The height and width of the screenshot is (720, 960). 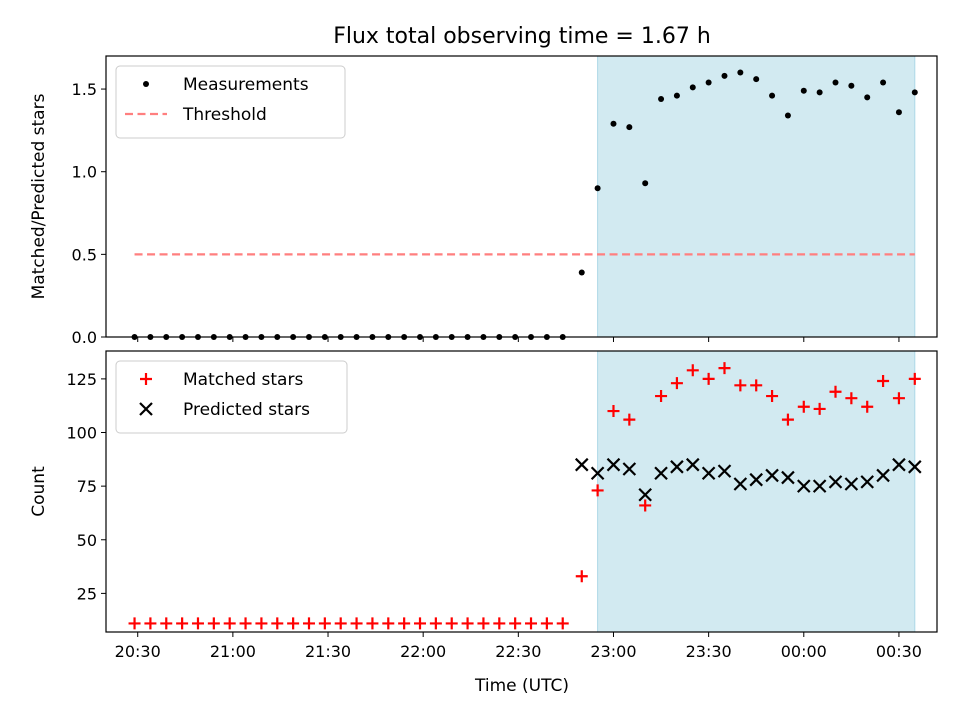 I want to click on legend: Measurements Threshold, so click(x=230, y=102).